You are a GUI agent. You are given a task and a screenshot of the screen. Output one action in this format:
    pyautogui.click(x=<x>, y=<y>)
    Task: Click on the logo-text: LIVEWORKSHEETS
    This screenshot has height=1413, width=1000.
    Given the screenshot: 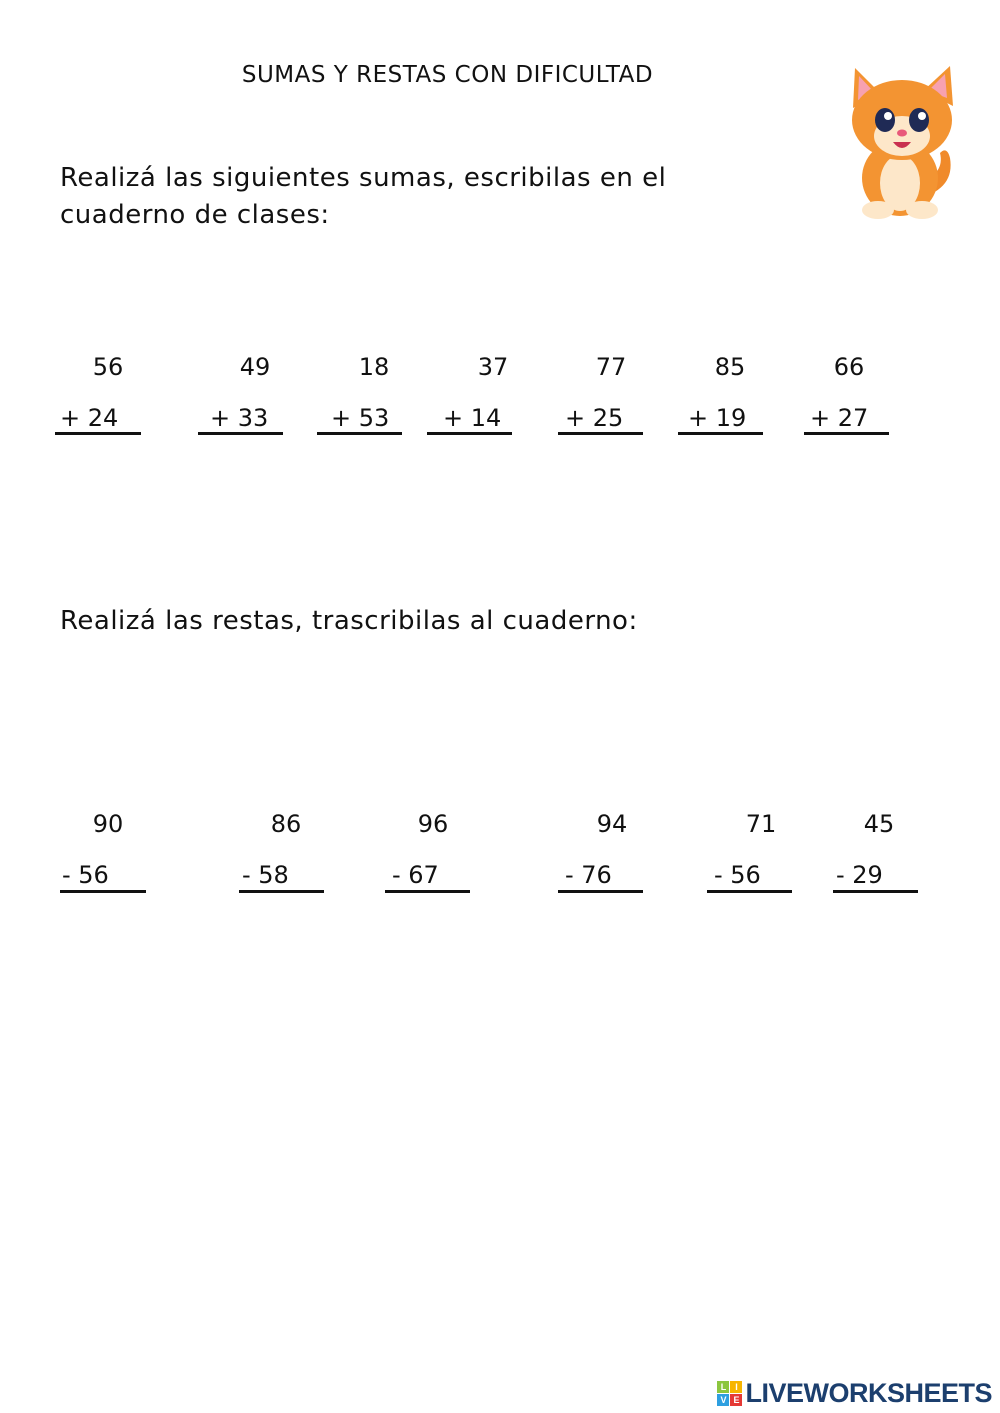 What is the action you would take?
    pyautogui.click(x=868, y=1393)
    